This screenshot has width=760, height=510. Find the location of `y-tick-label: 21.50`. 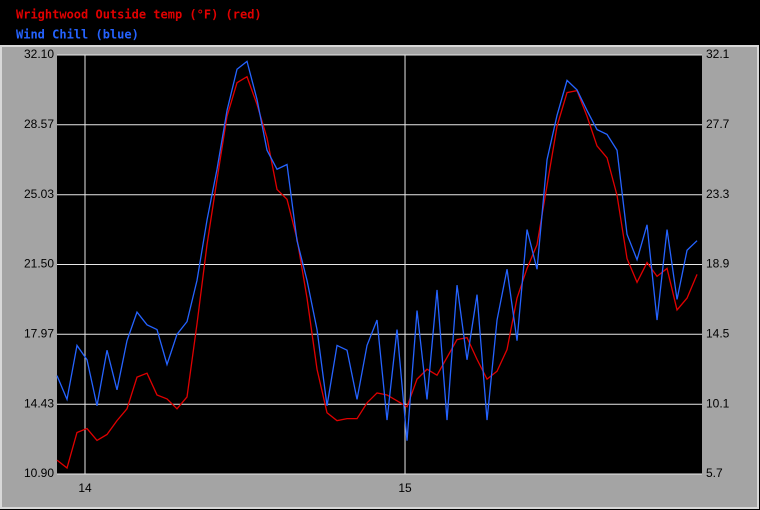

y-tick-label: 21.50 is located at coordinates (39, 264).